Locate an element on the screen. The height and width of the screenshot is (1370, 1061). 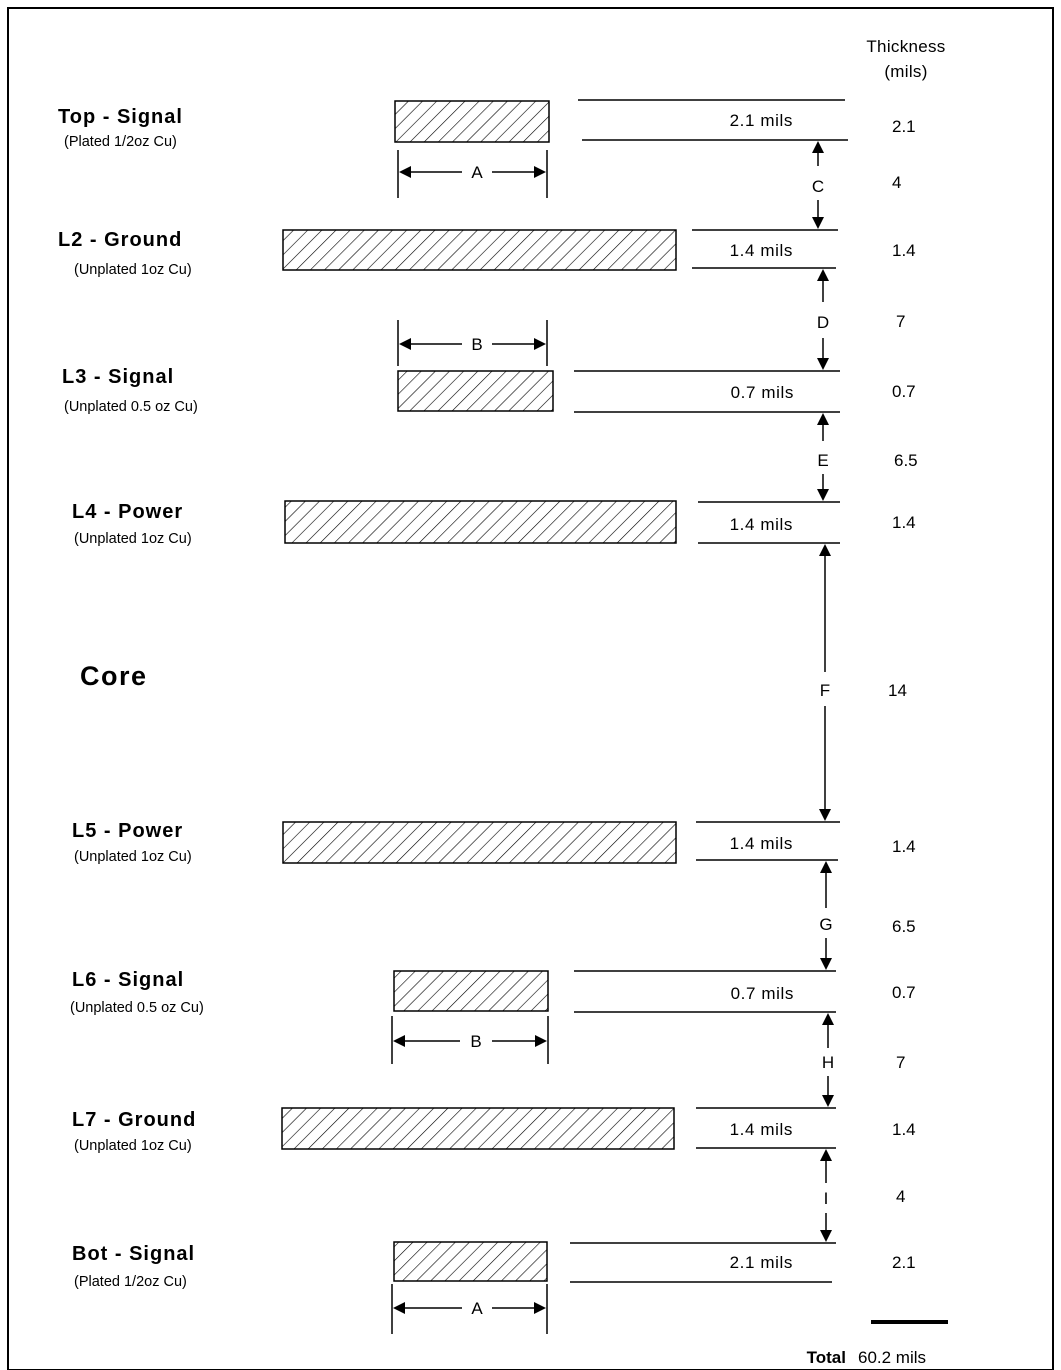
plane-l4 is located at coordinates (480, 522).